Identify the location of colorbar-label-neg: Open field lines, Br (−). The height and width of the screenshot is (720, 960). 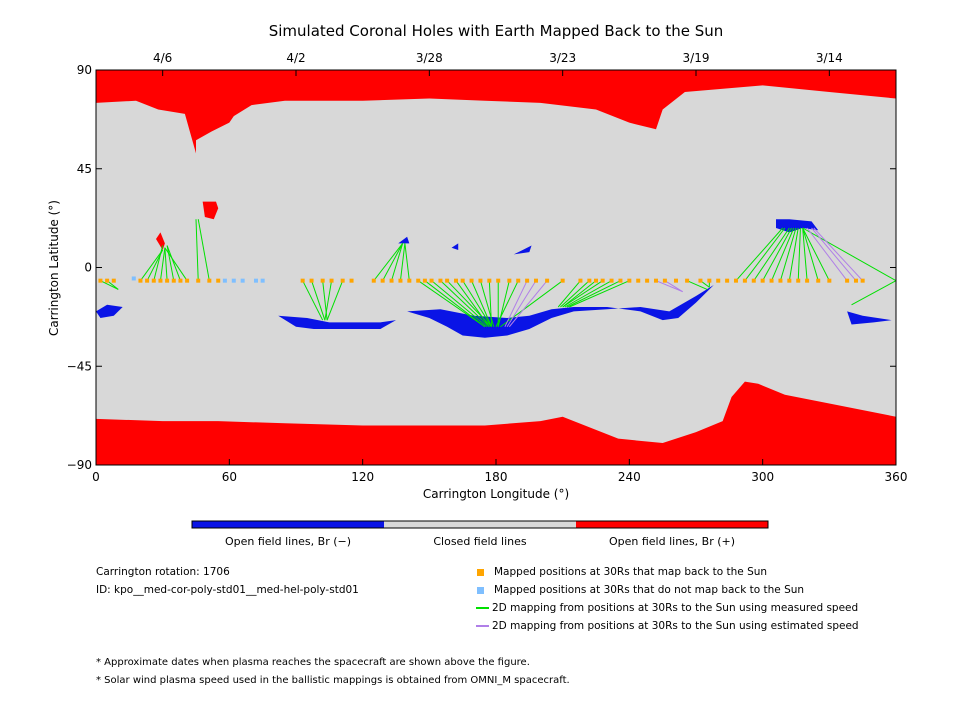
(288, 541).